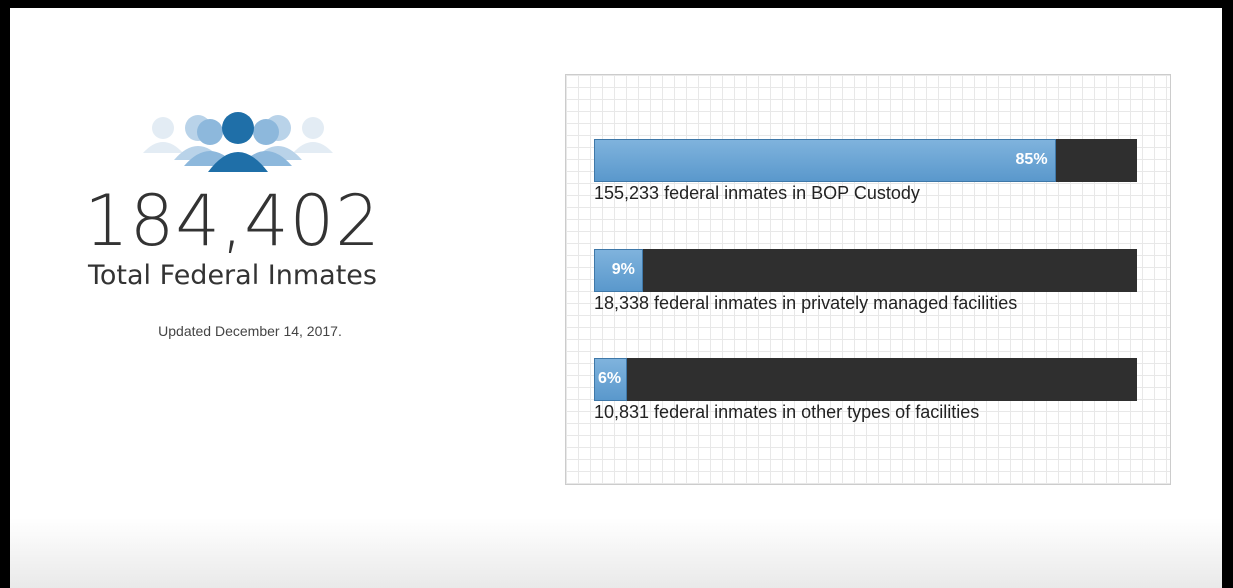  I want to click on percent-label: 85%, so click(1031, 159).